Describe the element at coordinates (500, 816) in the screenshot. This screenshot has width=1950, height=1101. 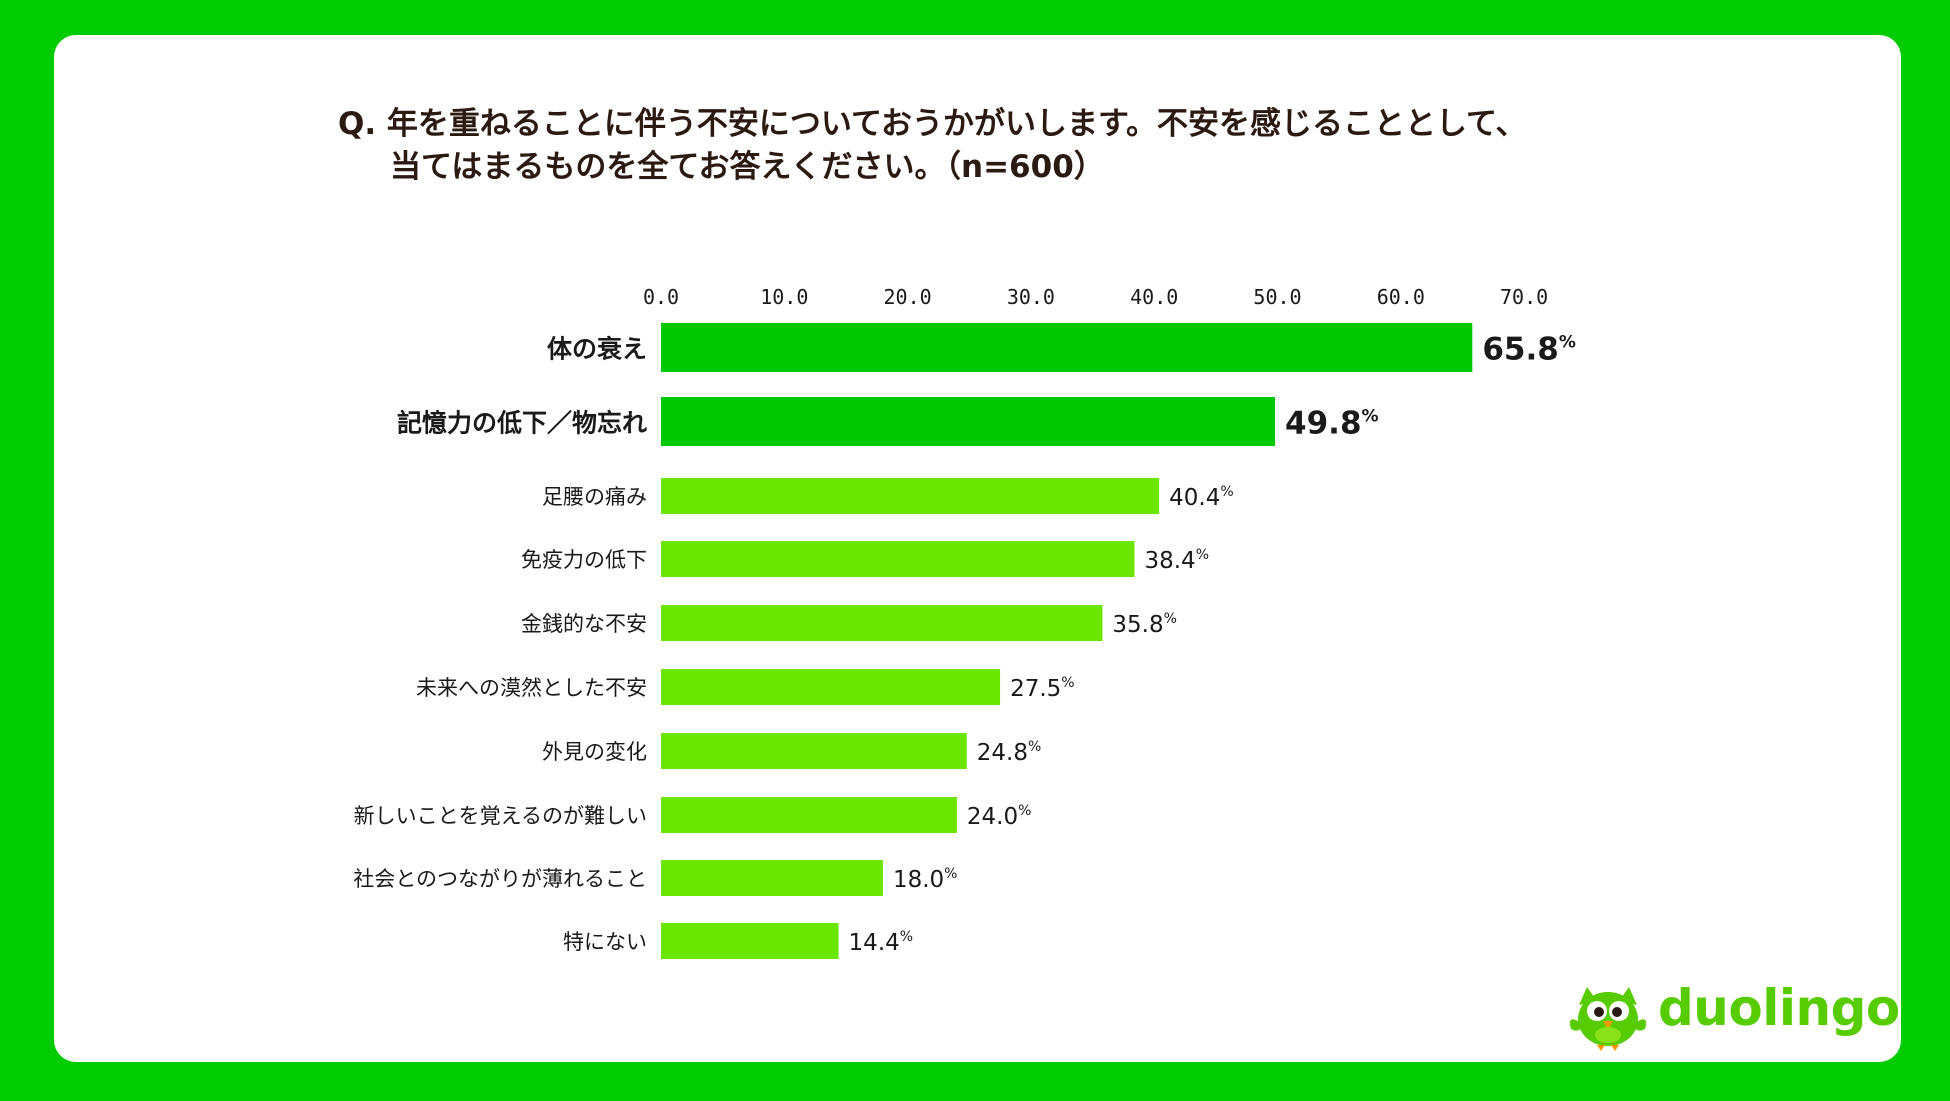
I see `category-label: 新しいことを覚えるのが難しい` at that location.